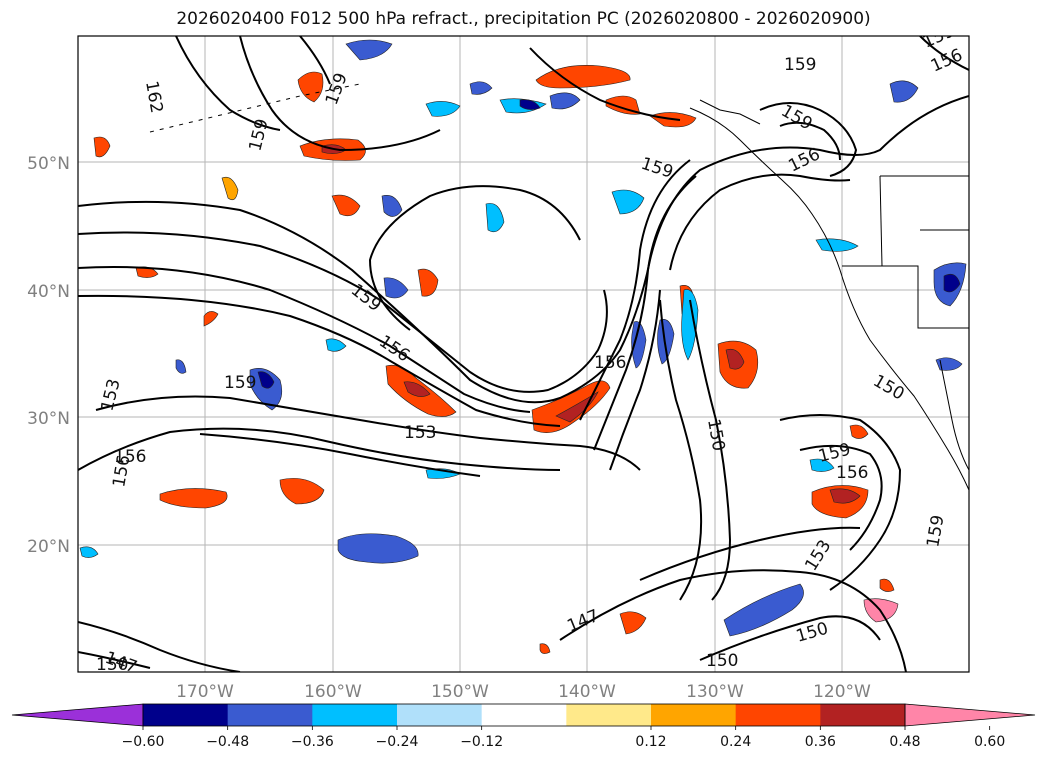 The width and height of the screenshot is (1047, 765). I want to click on lat-label-30n: 30°N, so click(48, 419).